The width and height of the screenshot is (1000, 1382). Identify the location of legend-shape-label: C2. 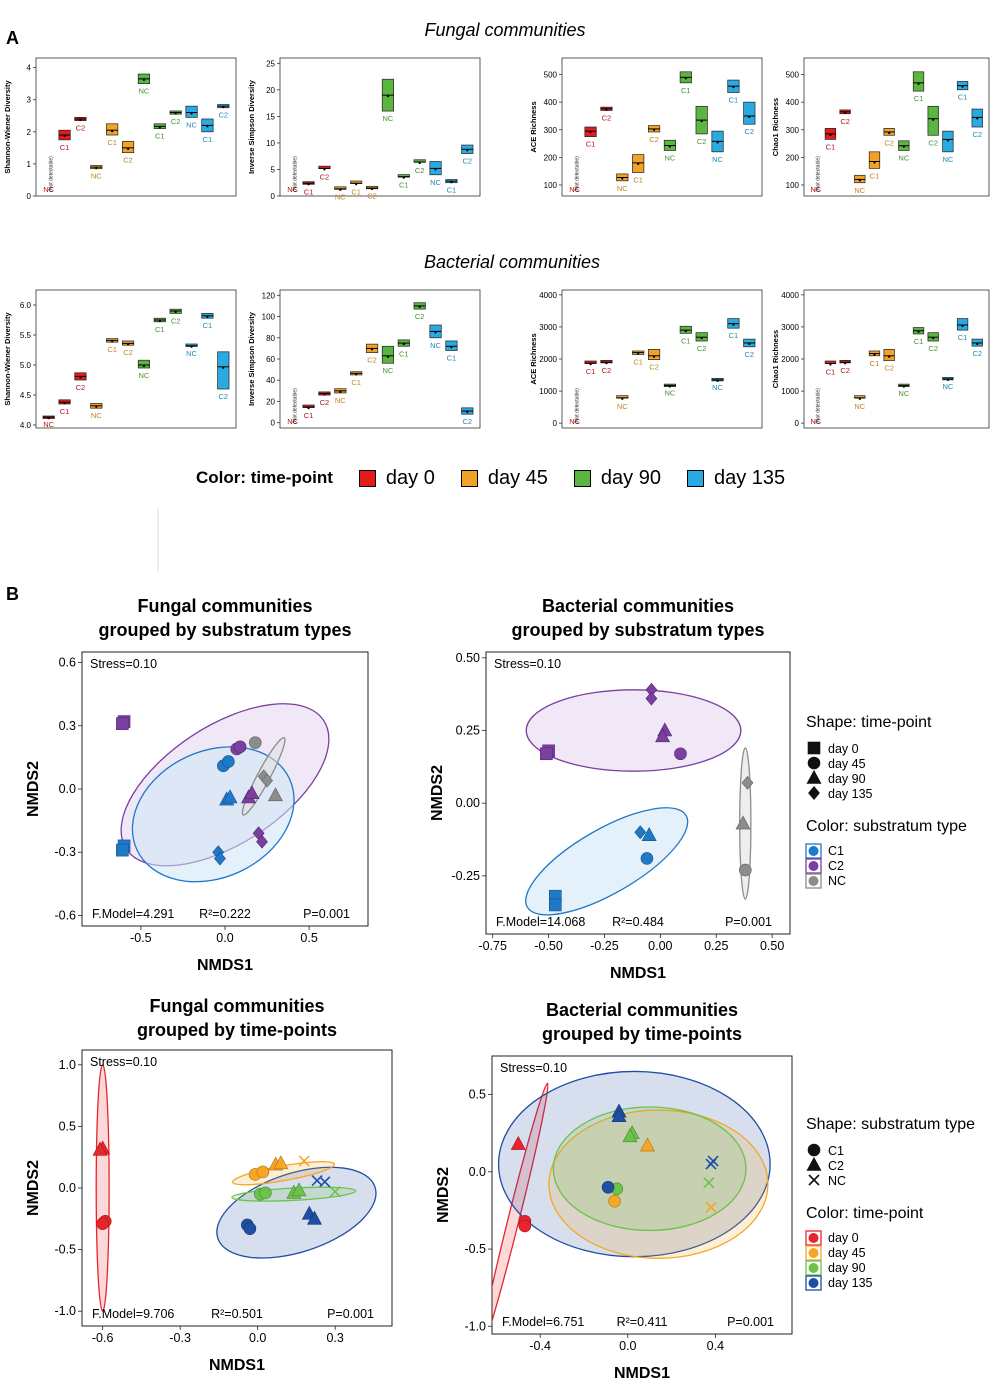
(836, 1166).